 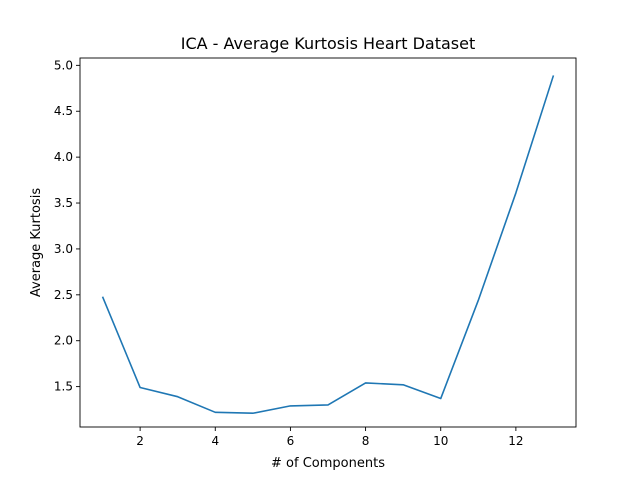 I want to click on y-axis-ticks: 1.5 2.0 2.5 3.0 3.5 4.0 4.5 5.0, so click(x=67, y=226).